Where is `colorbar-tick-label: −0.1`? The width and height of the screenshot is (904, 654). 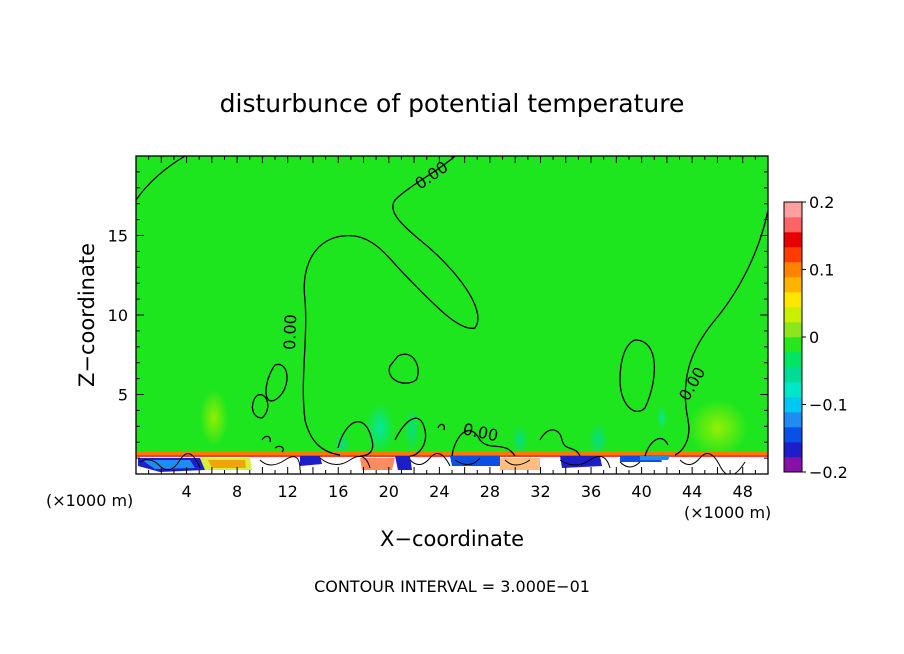
colorbar-tick-label: −0.1 is located at coordinates (828, 405).